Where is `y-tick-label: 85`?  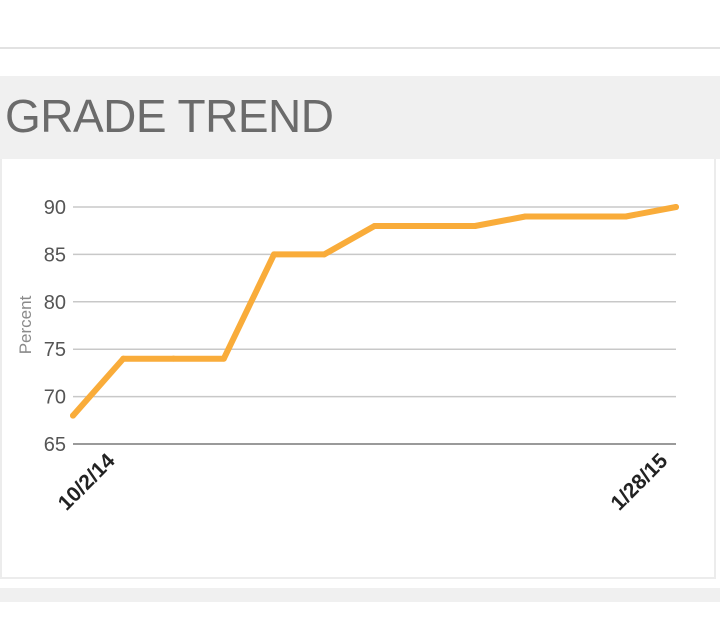
y-tick-label: 85 is located at coordinates (55, 255).